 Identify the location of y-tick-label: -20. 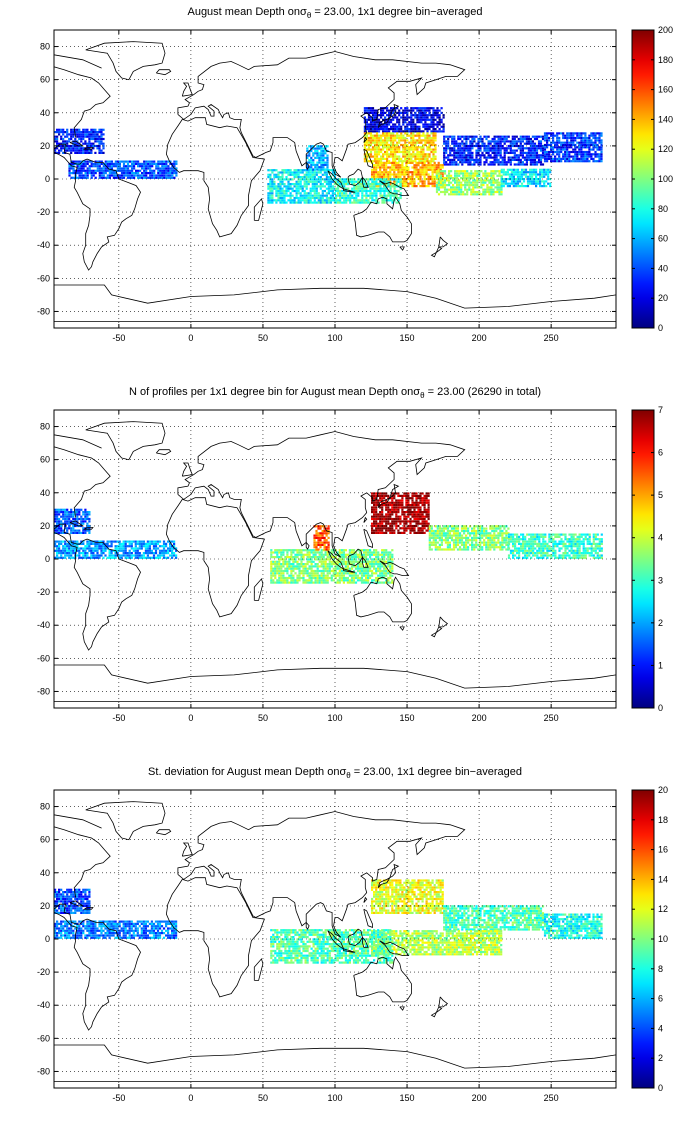
(43, 212).